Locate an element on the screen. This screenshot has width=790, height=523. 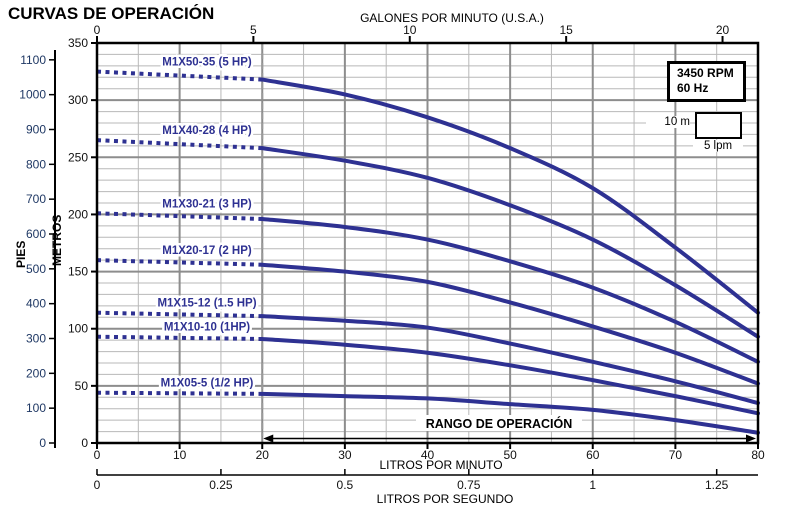
metros-tick-label: 250 is located at coordinates (78, 157).